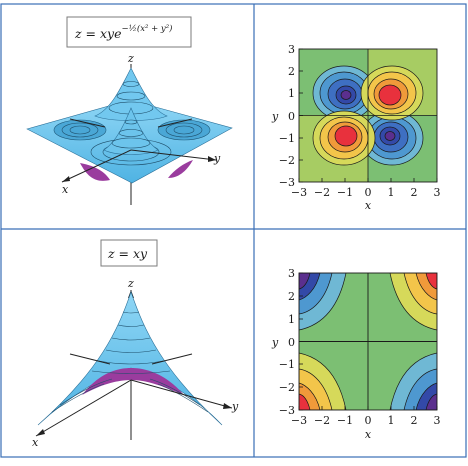 This screenshot has width=468, height=466. Describe the element at coordinates (235, 406) in the screenshot. I see `y-axis-label-2: y` at that location.